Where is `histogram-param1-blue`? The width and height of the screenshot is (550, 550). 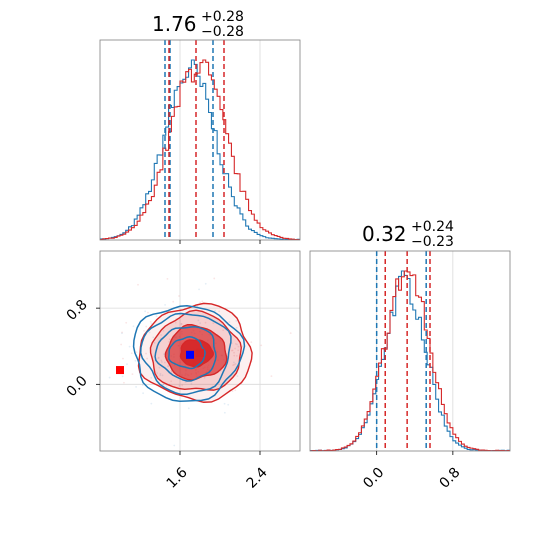 histogram-param1-blue is located at coordinates (200, 149).